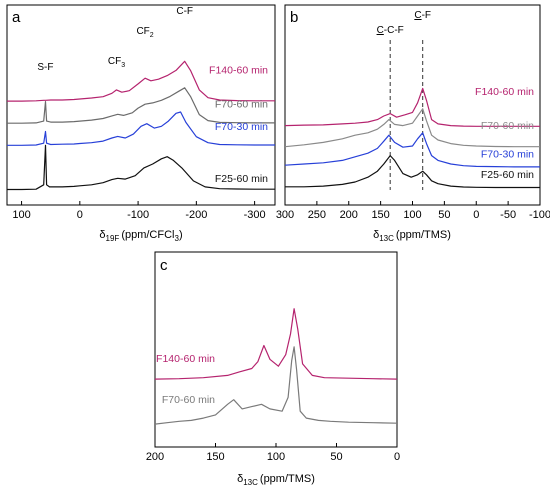  What do you see at coordinates (80, 215) in the screenshot?
I see `panel-a-tick-label: 0` at bounding box center [80, 215].